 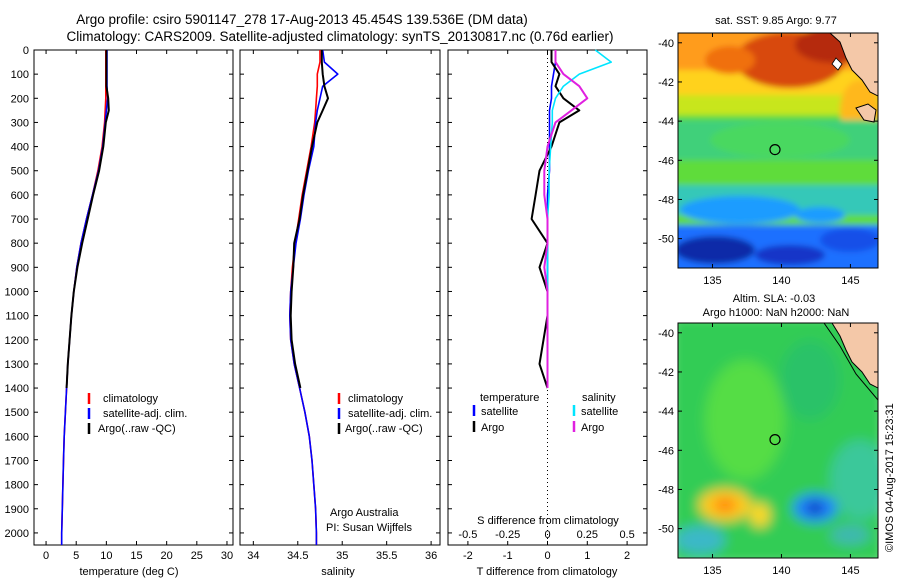 What do you see at coordinates (76, 556) in the screenshot?
I see `x-tick-label: 5` at bounding box center [76, 556].